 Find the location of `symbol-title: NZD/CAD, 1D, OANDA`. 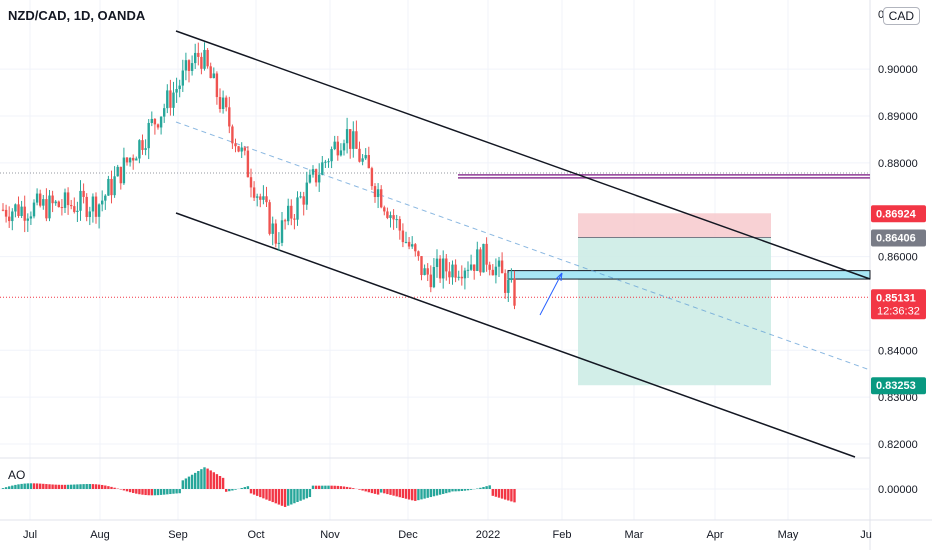

symbol-title: NZD/CAD, 1D, OANDA is located at coordinates (77, 15).